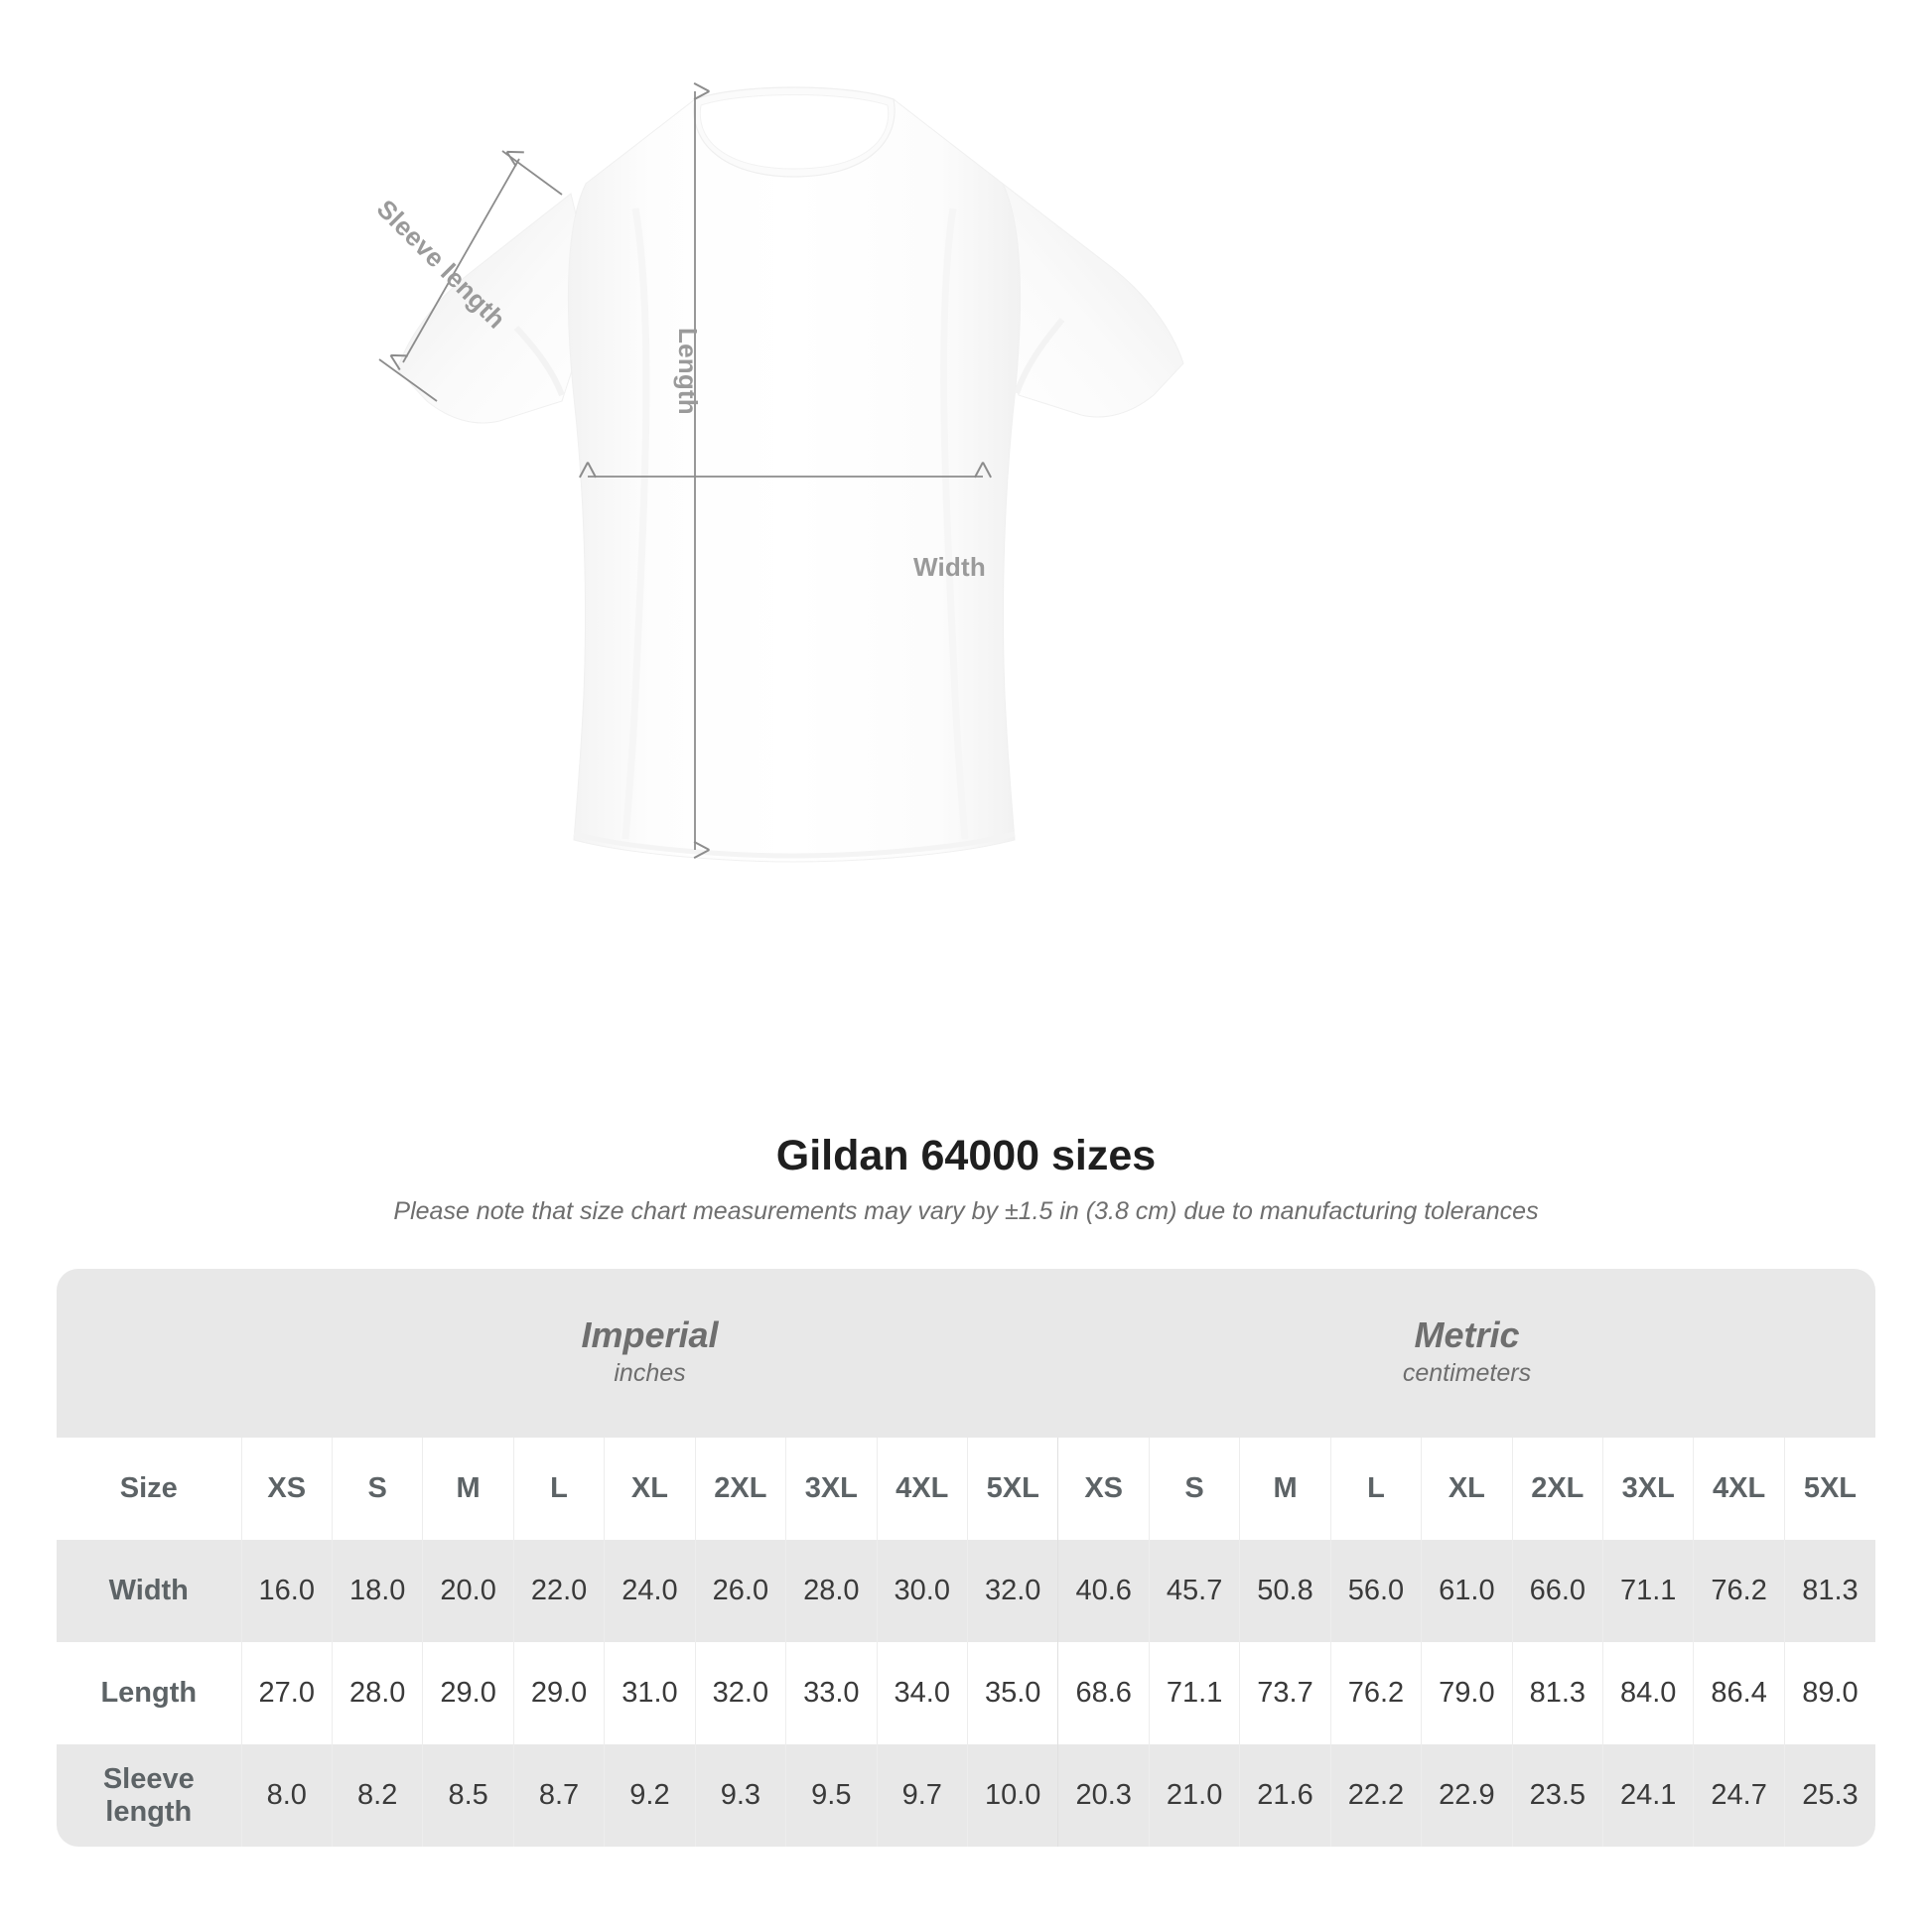  I want to click on cell-length-imperial-2xl: 32.0, so click(740, 1693).